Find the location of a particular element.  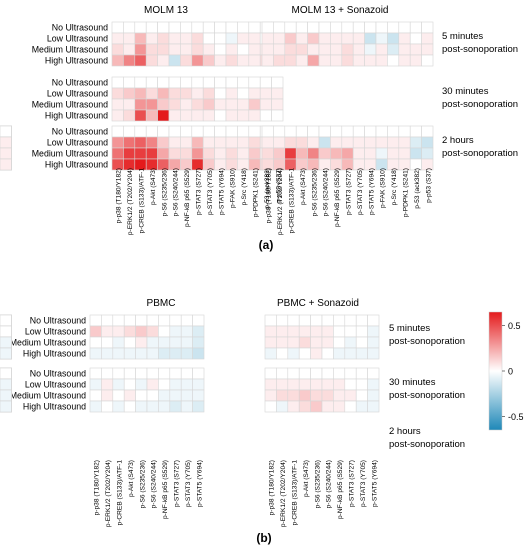

panel-a-row-title-2h-text: 2 hours is located at coordinates (458, 140).